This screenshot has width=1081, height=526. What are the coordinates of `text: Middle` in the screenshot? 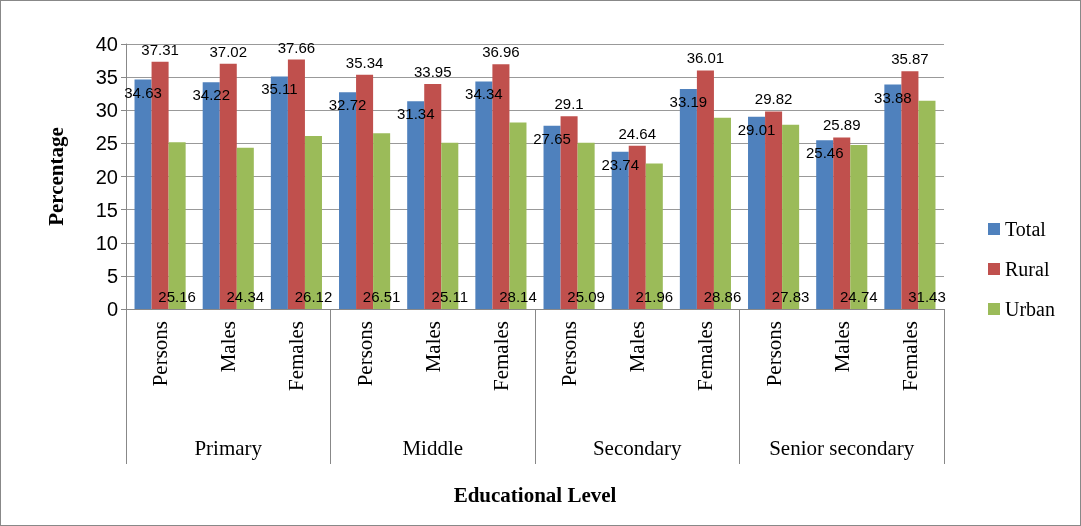 It's located at (433, 448).